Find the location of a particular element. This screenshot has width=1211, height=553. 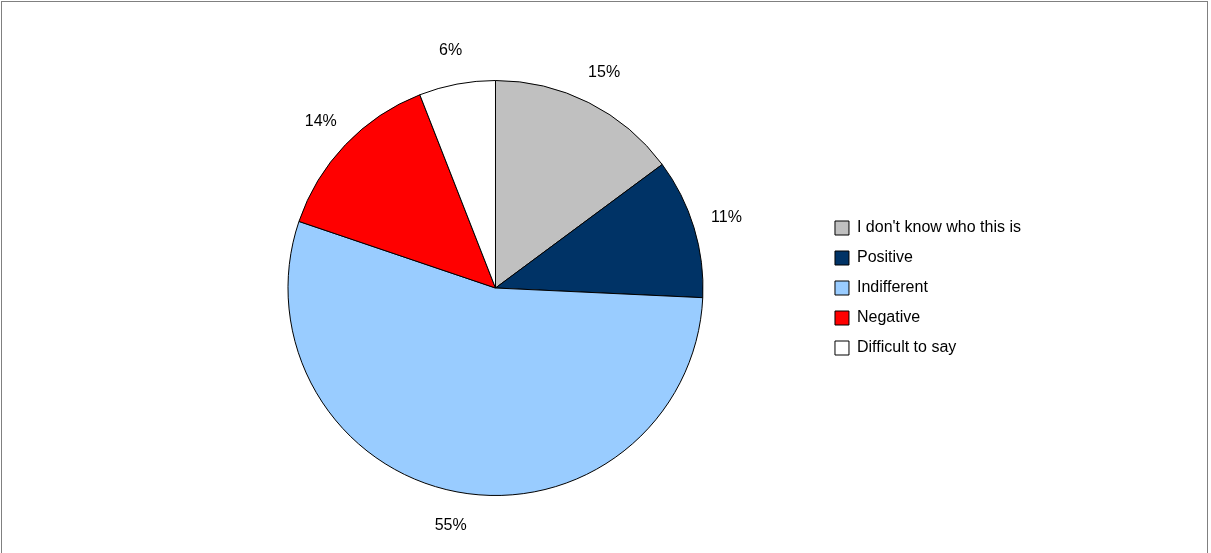

legend-label: Difficult to say is located at coordinates (906, 347).